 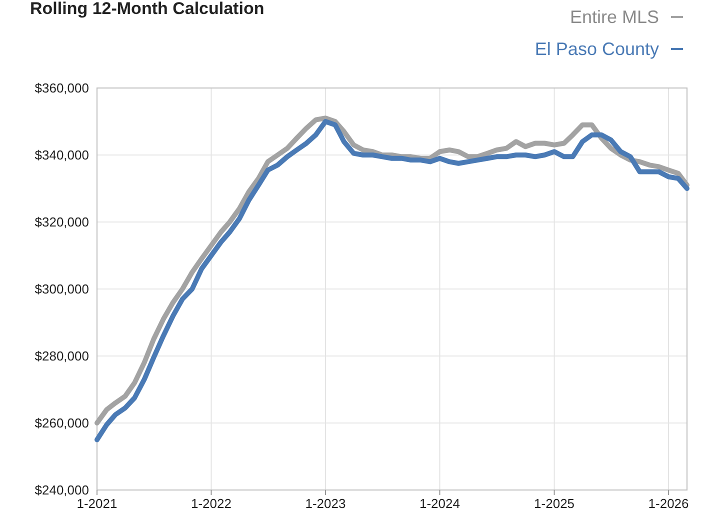 I want to click on legend-label: El Paso County, so click(x=596, y=49).